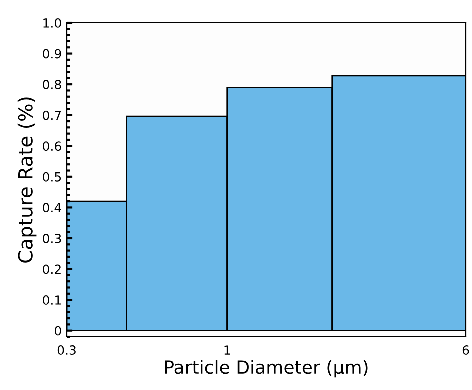  What do you see at coordinates (52, 208) in the screenshot?
I see `y-tick-label: 0.4` at bounding box center [52, 208].